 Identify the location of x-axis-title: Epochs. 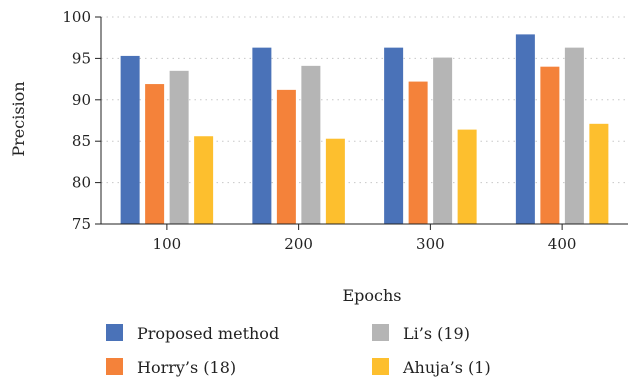
(371, 295).